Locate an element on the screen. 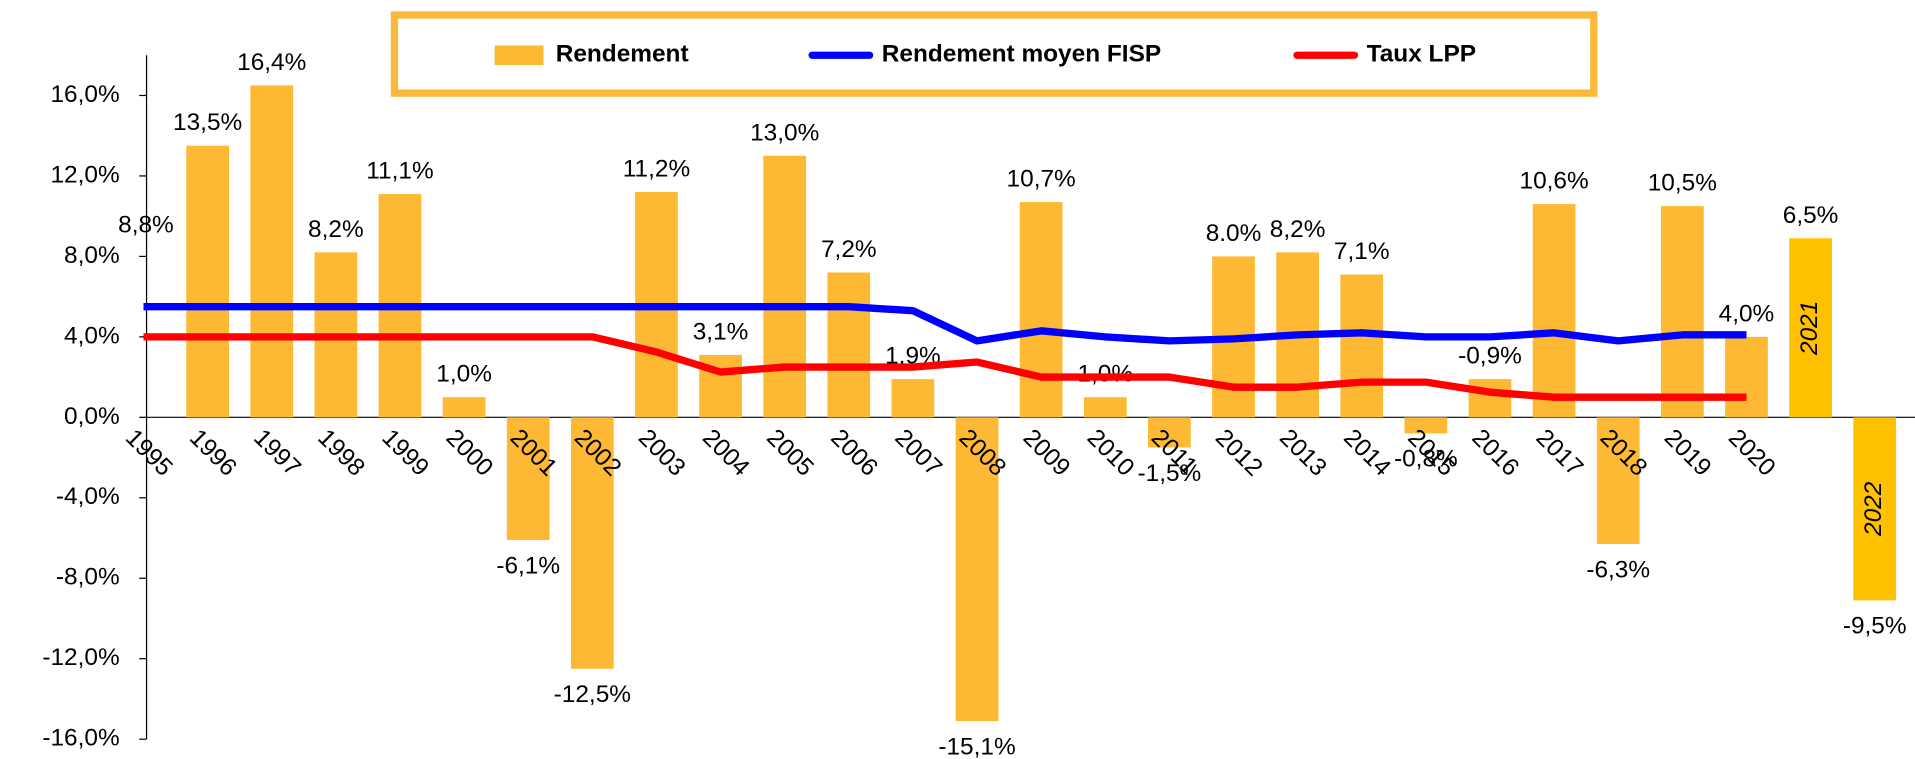 The image size is (1915, 759). x-tick-label: 2012 is located at coordinates (1238, 452).